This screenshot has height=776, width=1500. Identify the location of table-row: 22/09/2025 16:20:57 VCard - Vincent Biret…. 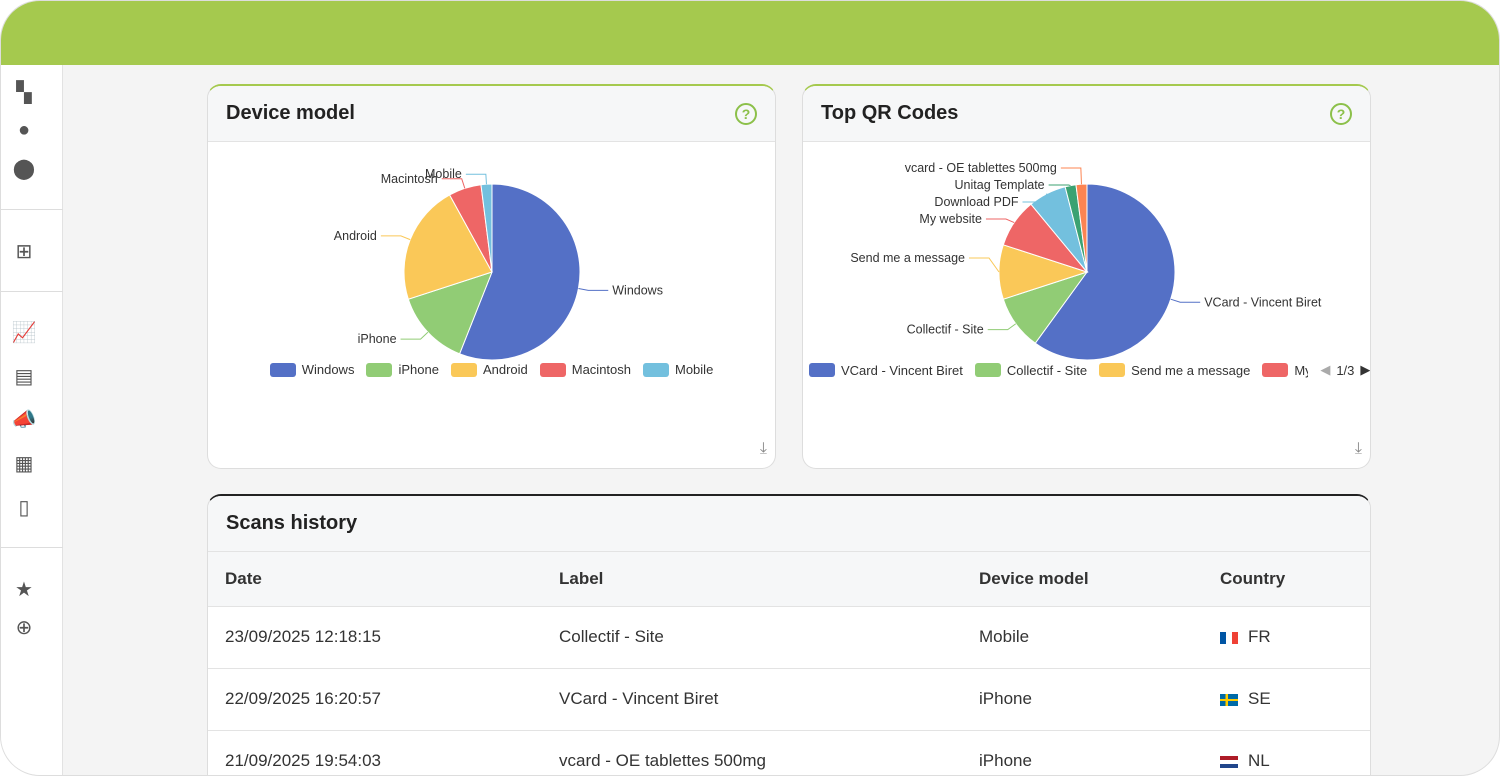
(789, 699).